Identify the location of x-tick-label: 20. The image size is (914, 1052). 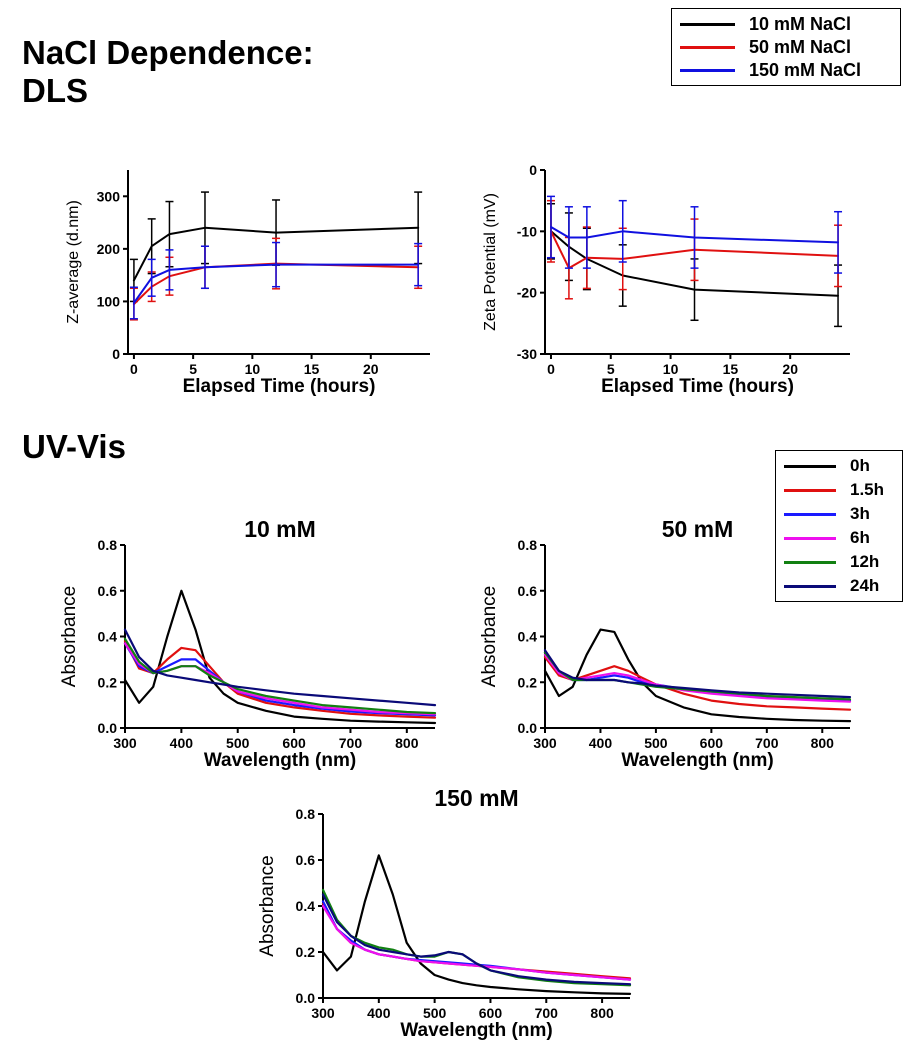
(371, 369).